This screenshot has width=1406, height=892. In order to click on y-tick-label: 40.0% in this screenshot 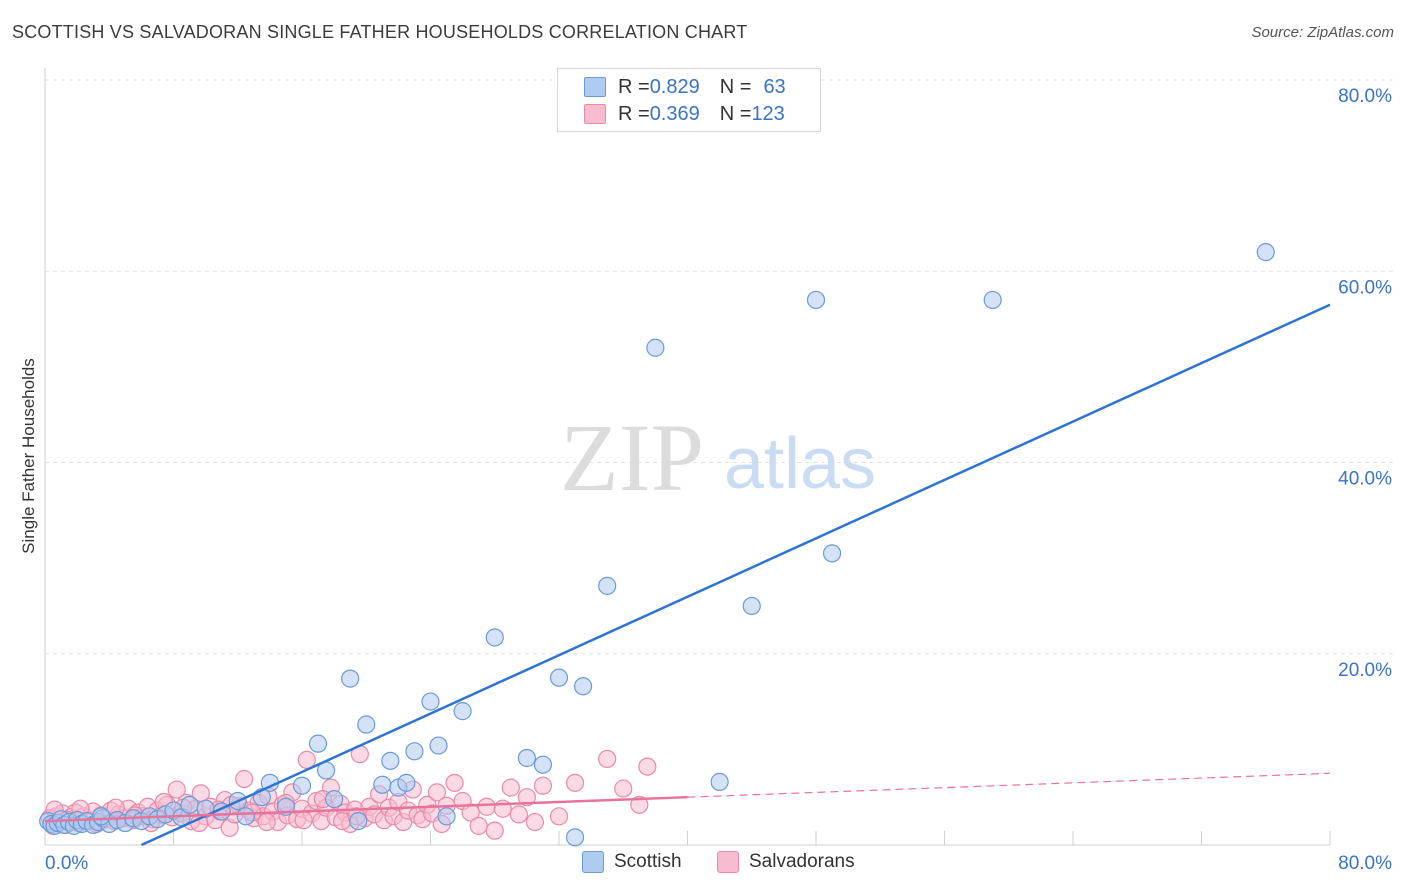, I will do `click(1365, 479)`.